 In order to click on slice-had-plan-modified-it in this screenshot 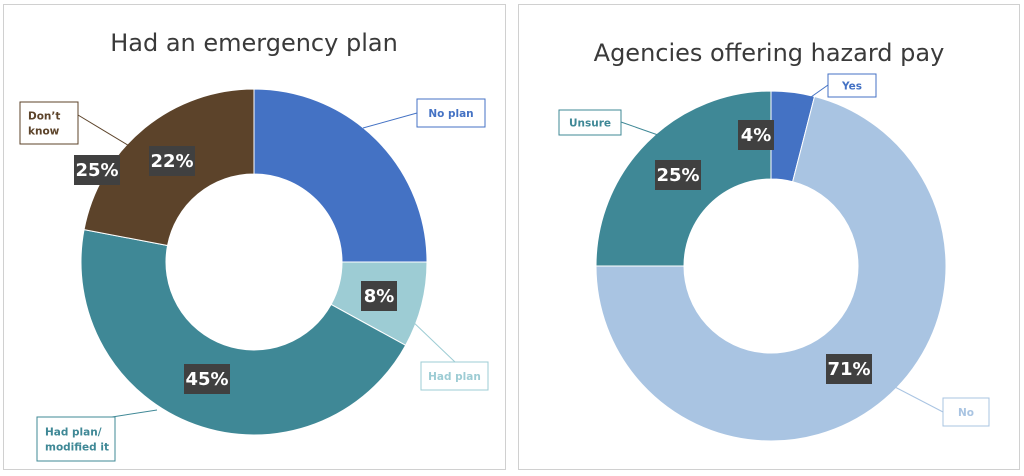, I will do `click(243, 332)`.